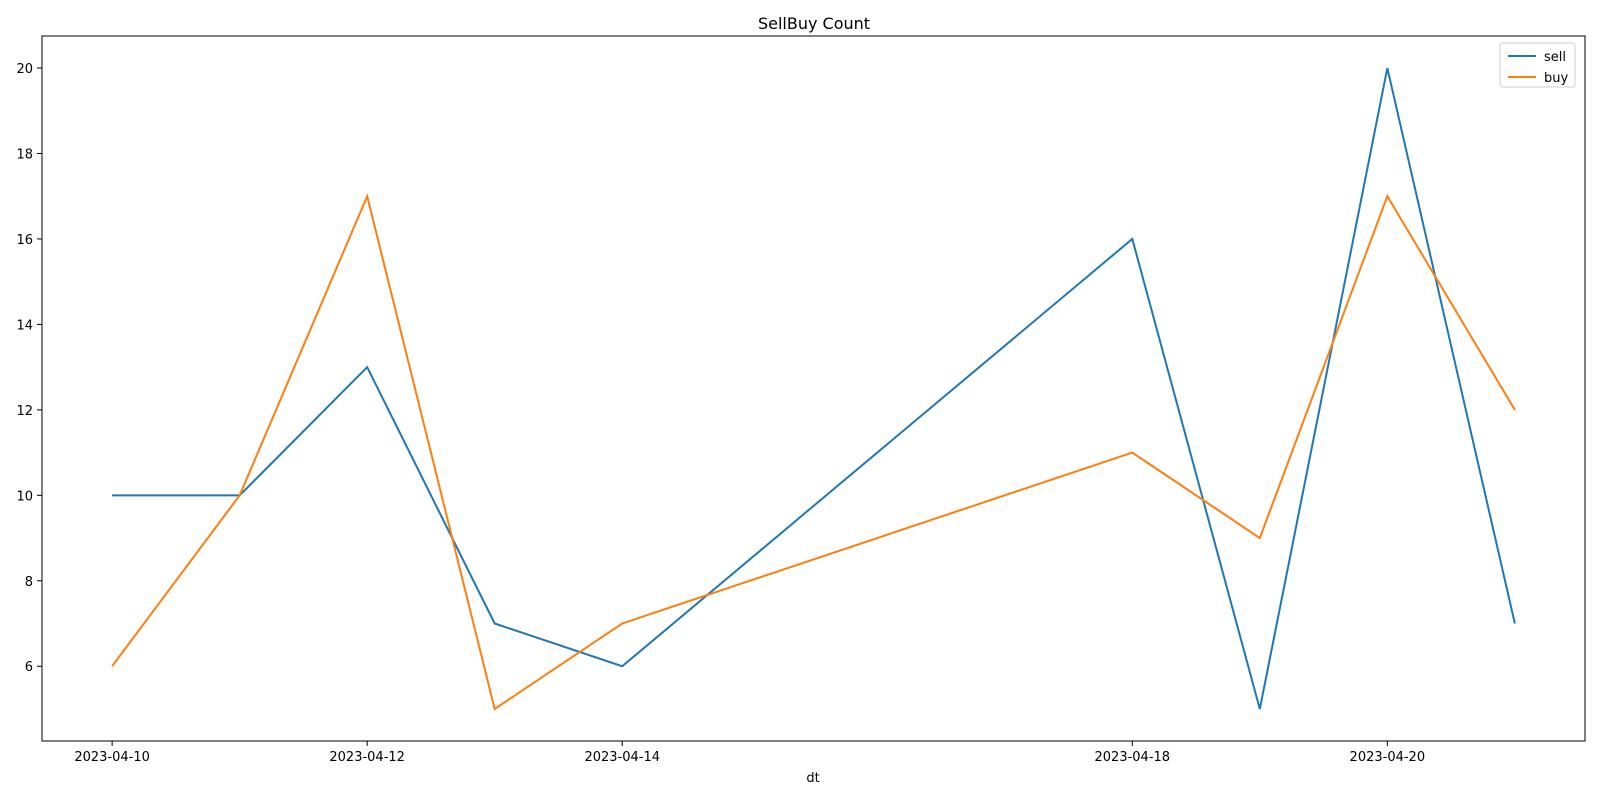 The height and width of the screenshot is (800, 1600). I want to click on y-tick-label: 16, so click(24, 240).